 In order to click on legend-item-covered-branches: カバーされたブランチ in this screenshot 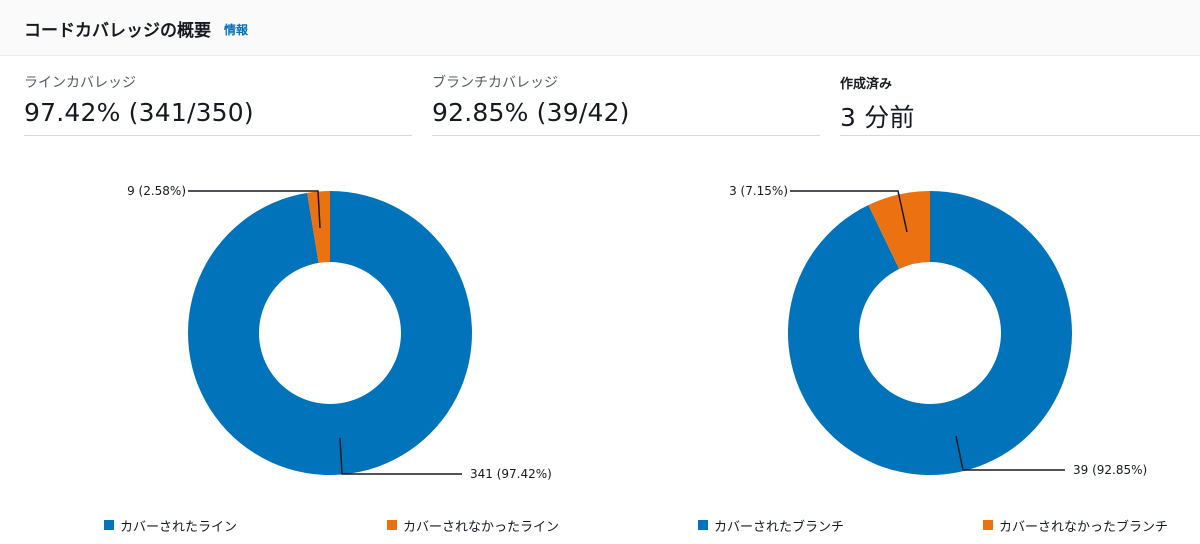, I will do `click(771, 525)`.